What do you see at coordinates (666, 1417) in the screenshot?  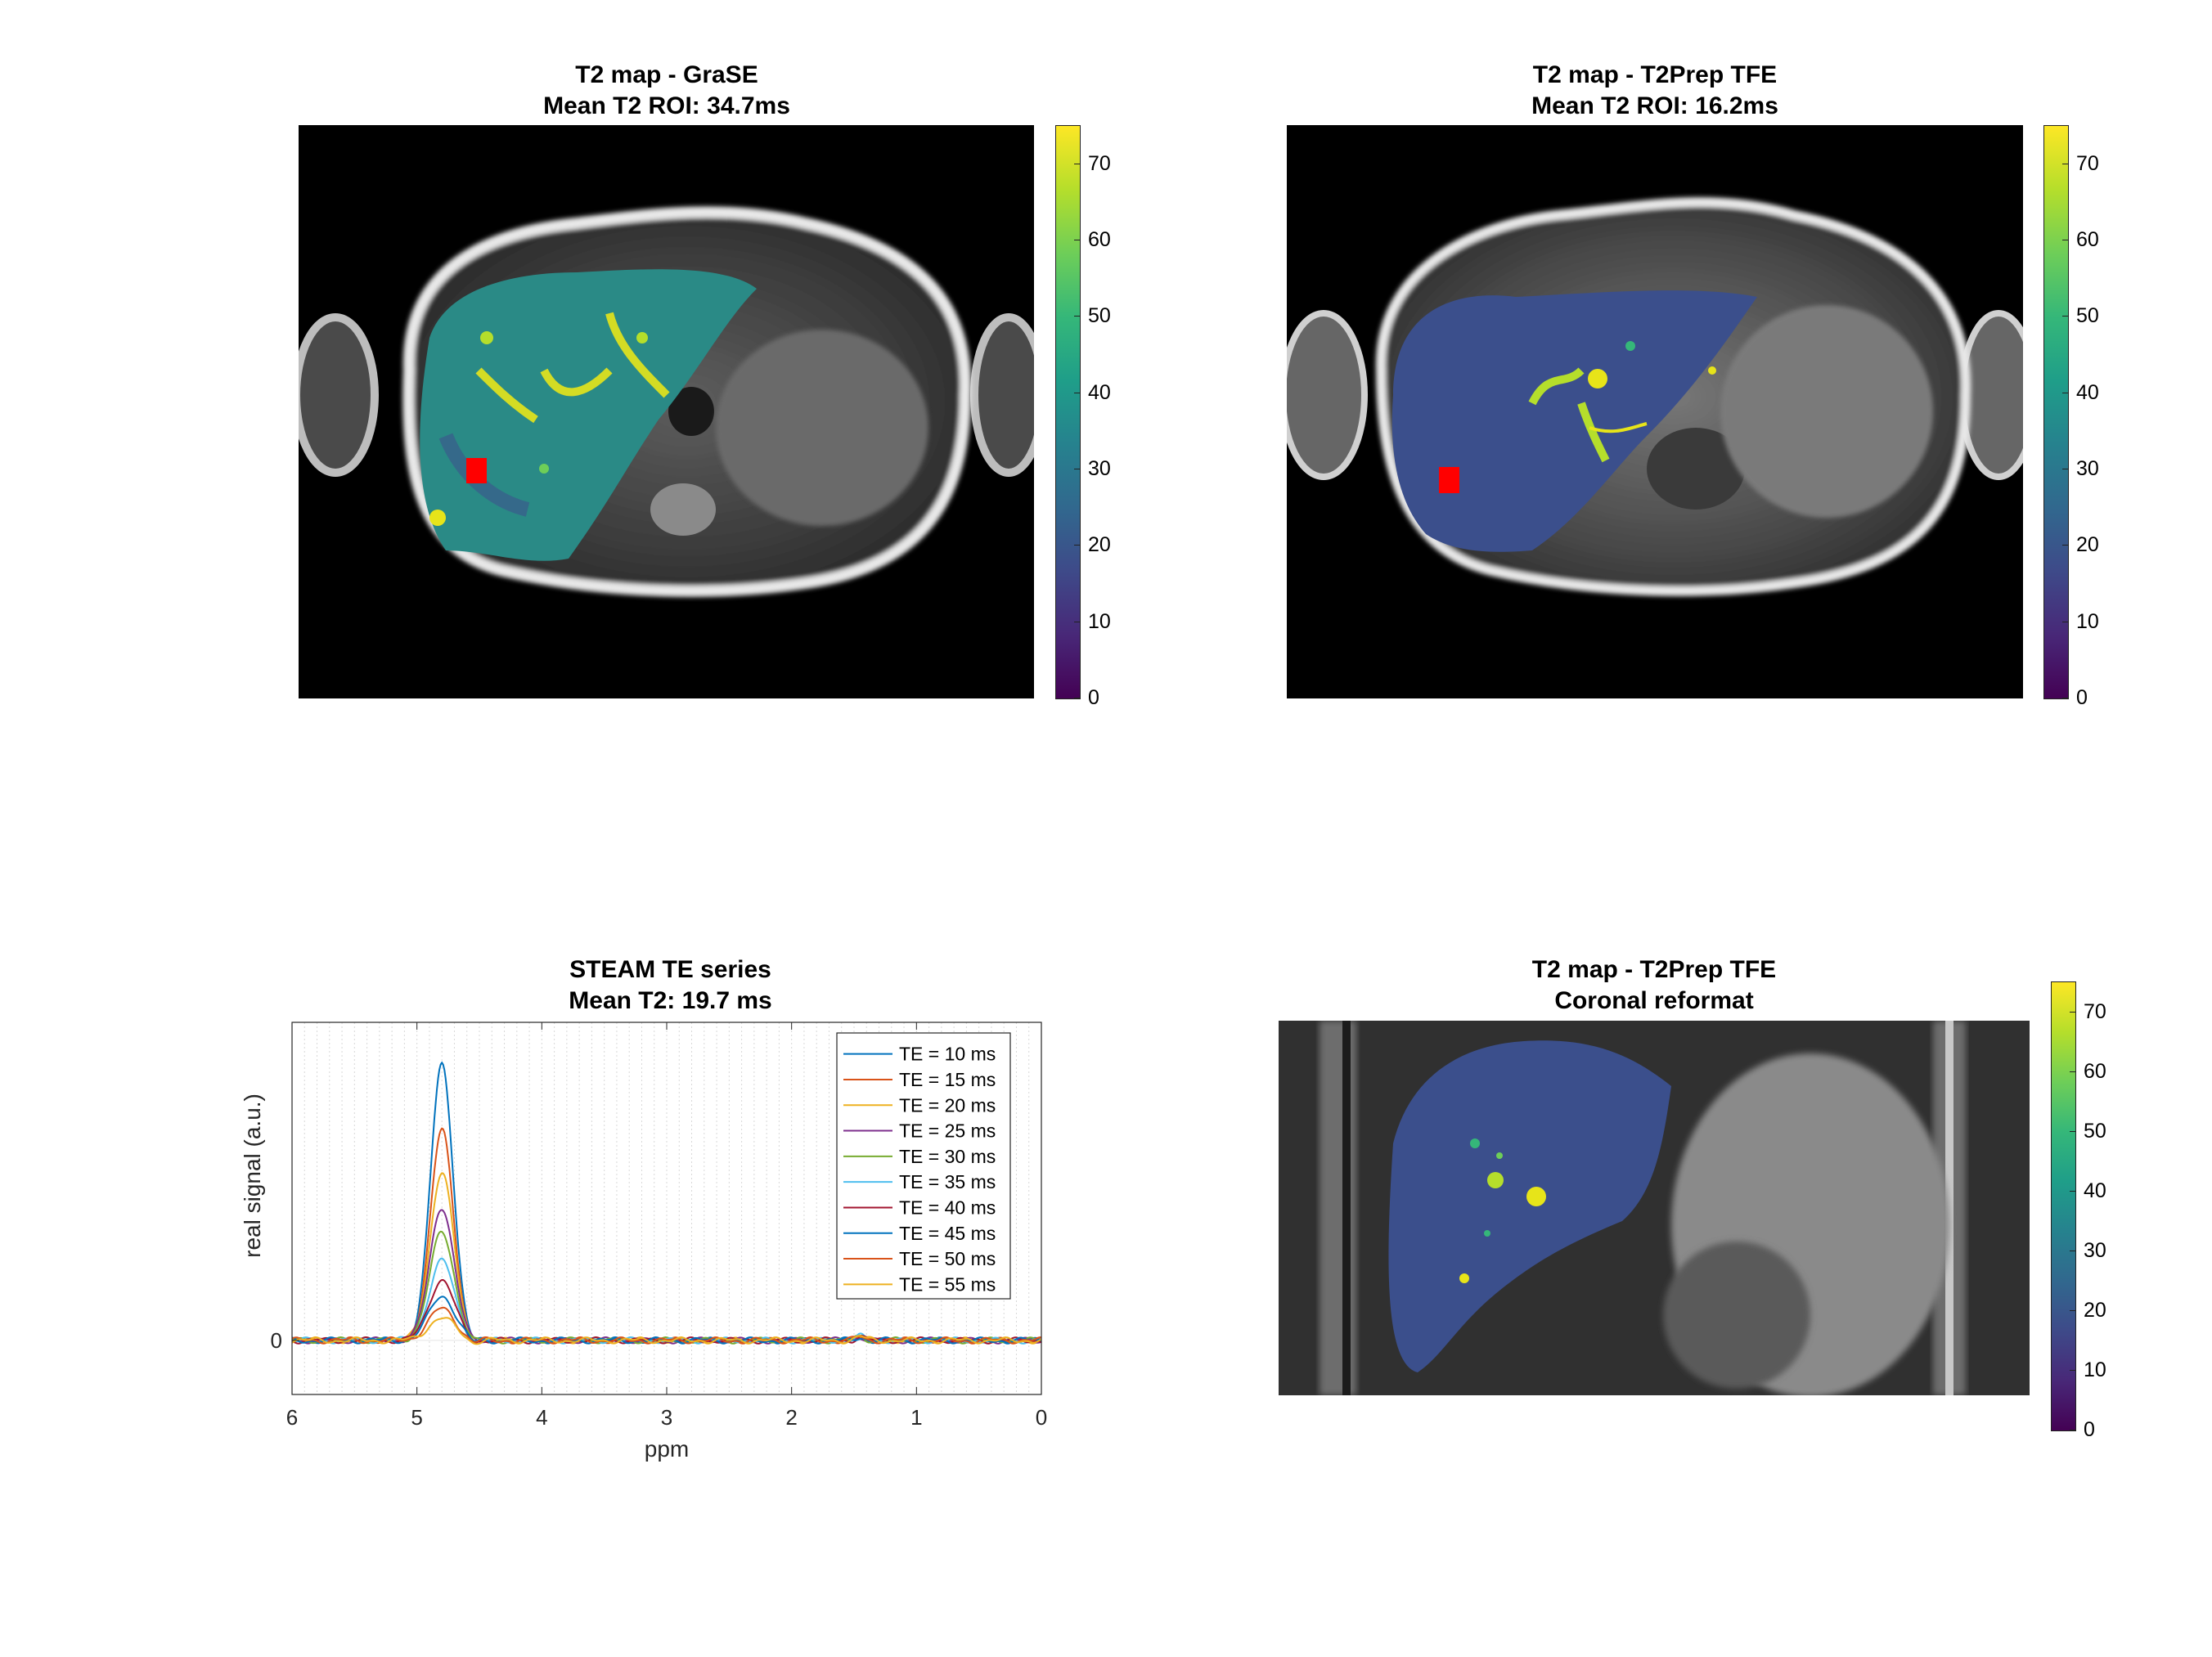 I see `x-tick-label: 3` at bounding box center [666, 1417].